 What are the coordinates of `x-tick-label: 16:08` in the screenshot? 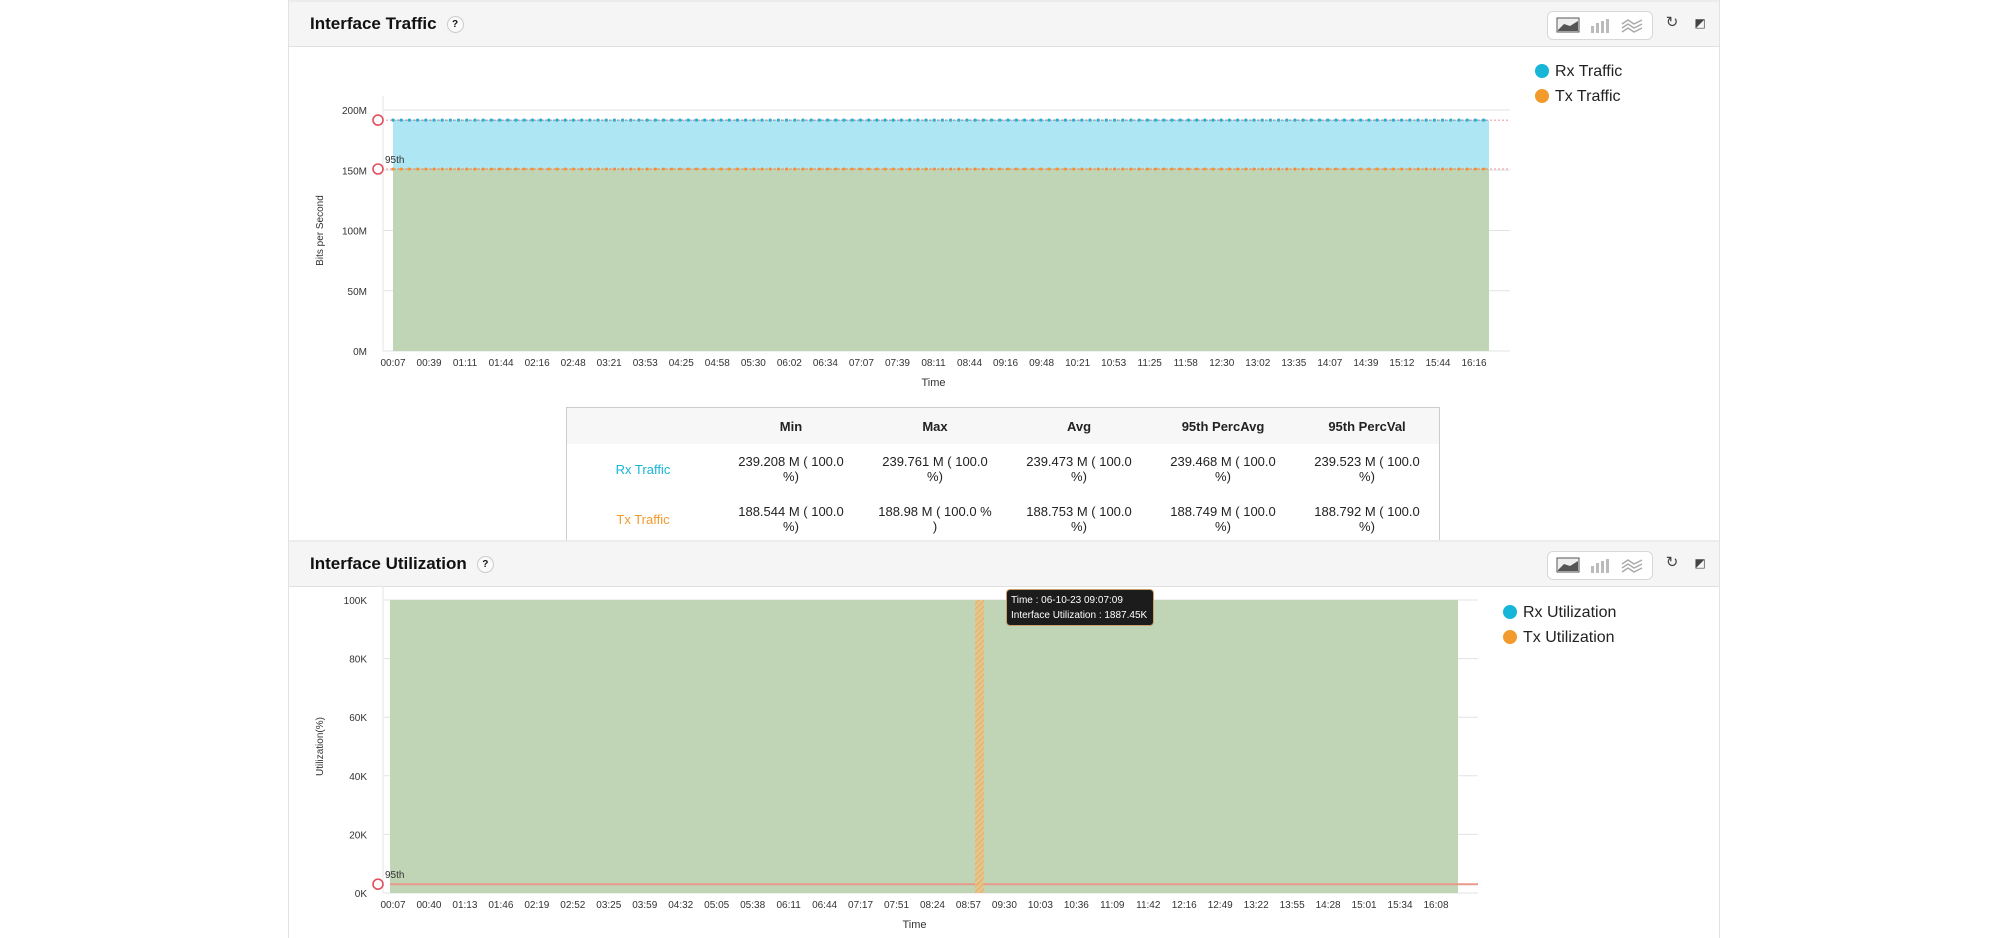 It's located at (1435, 905).